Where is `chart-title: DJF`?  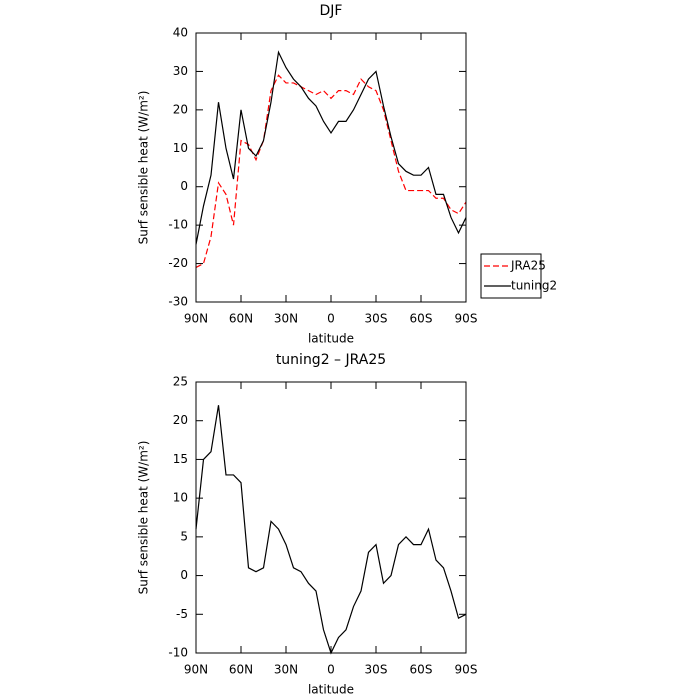 chart-title: DJF is located at coordinates (331, 11).